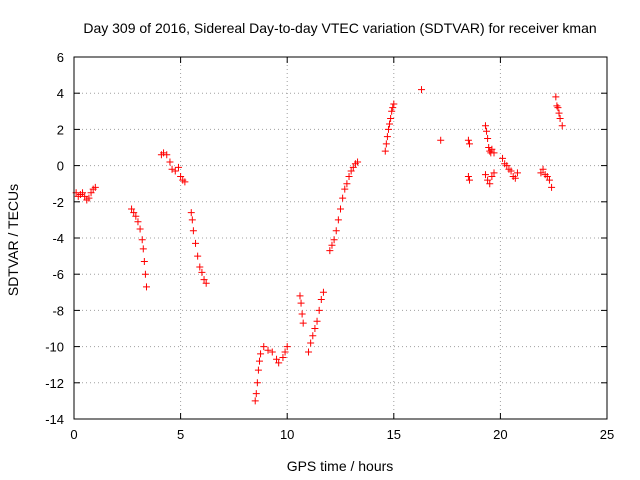 Image resolution: width=640 pixels, height=480 pixels. I want to click on y-axis-label: SDTVAR / TECUs, so click(13, 240).